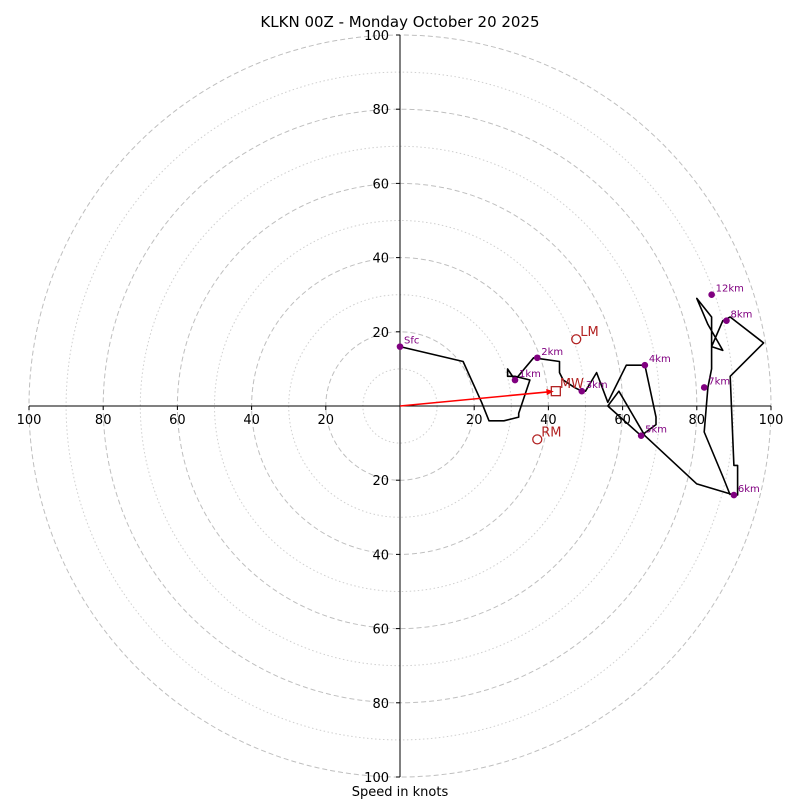 This screenshot has height=800, width=800. I want to click on height-marker-label: 12km, so click(730, 289).